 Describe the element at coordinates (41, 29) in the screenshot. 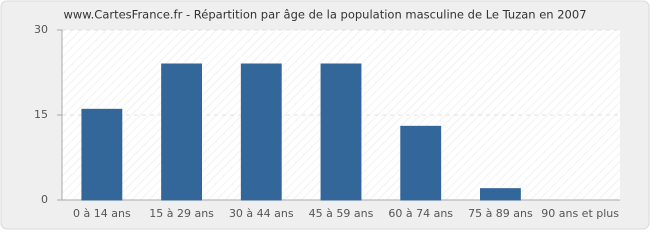

I see `y-tick-label: 30` at that location.